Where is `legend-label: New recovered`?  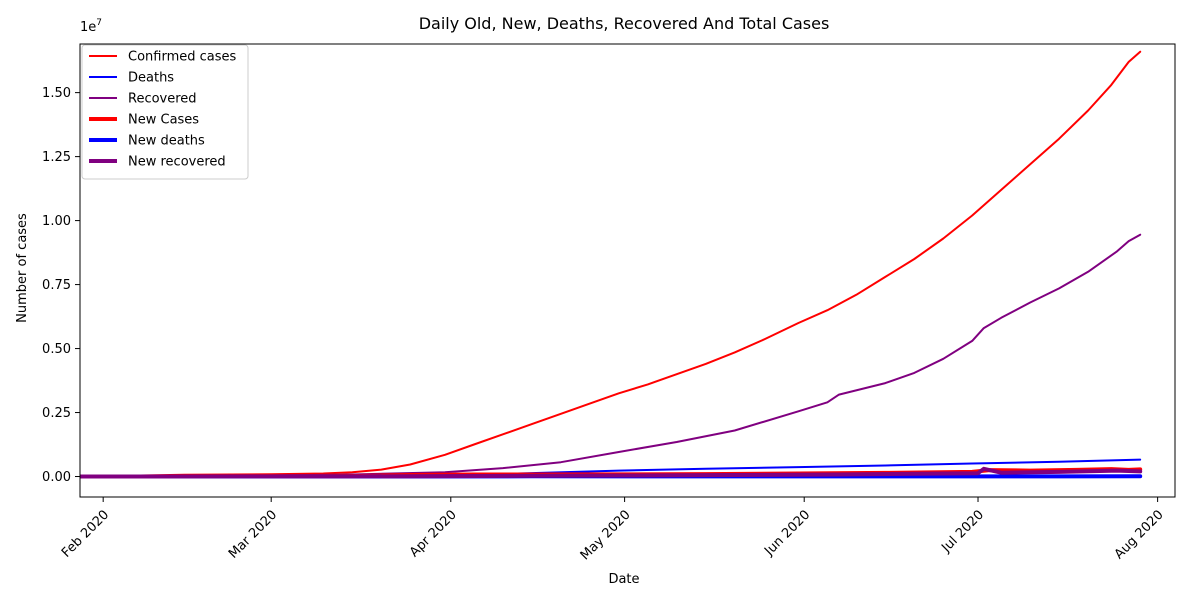
legend-label: New recovered is located at coordinates (177, 162).